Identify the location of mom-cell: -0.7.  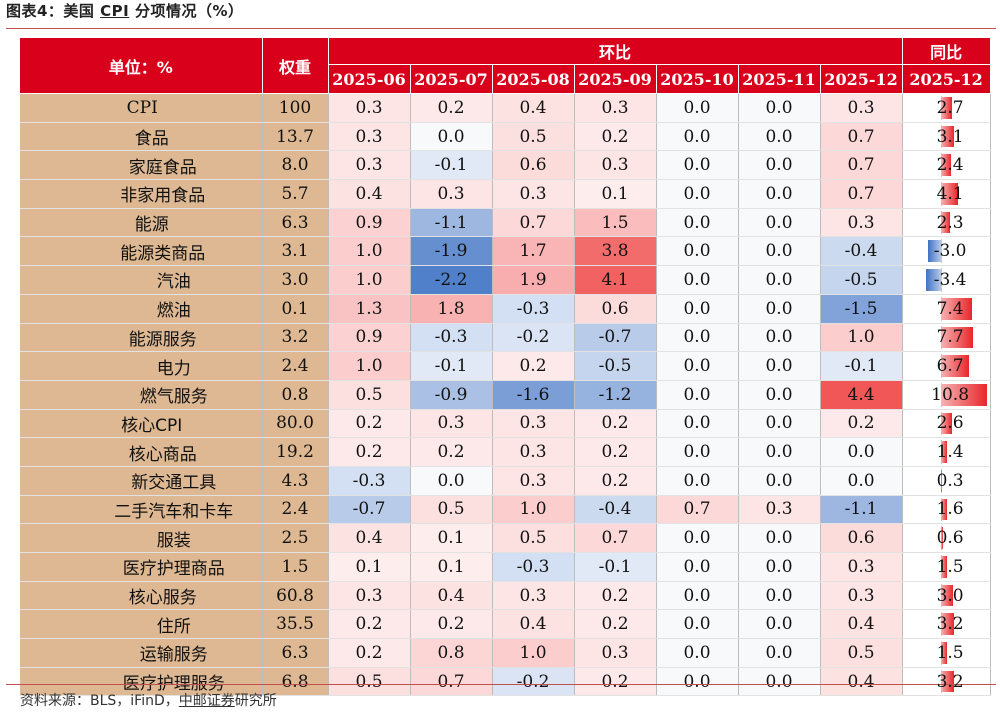
(369, 510).